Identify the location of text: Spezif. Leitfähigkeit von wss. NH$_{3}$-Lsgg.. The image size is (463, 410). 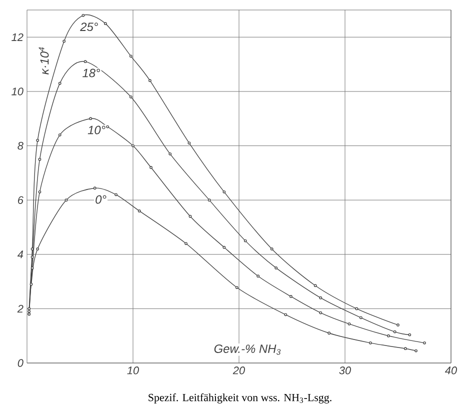
(240, 398).